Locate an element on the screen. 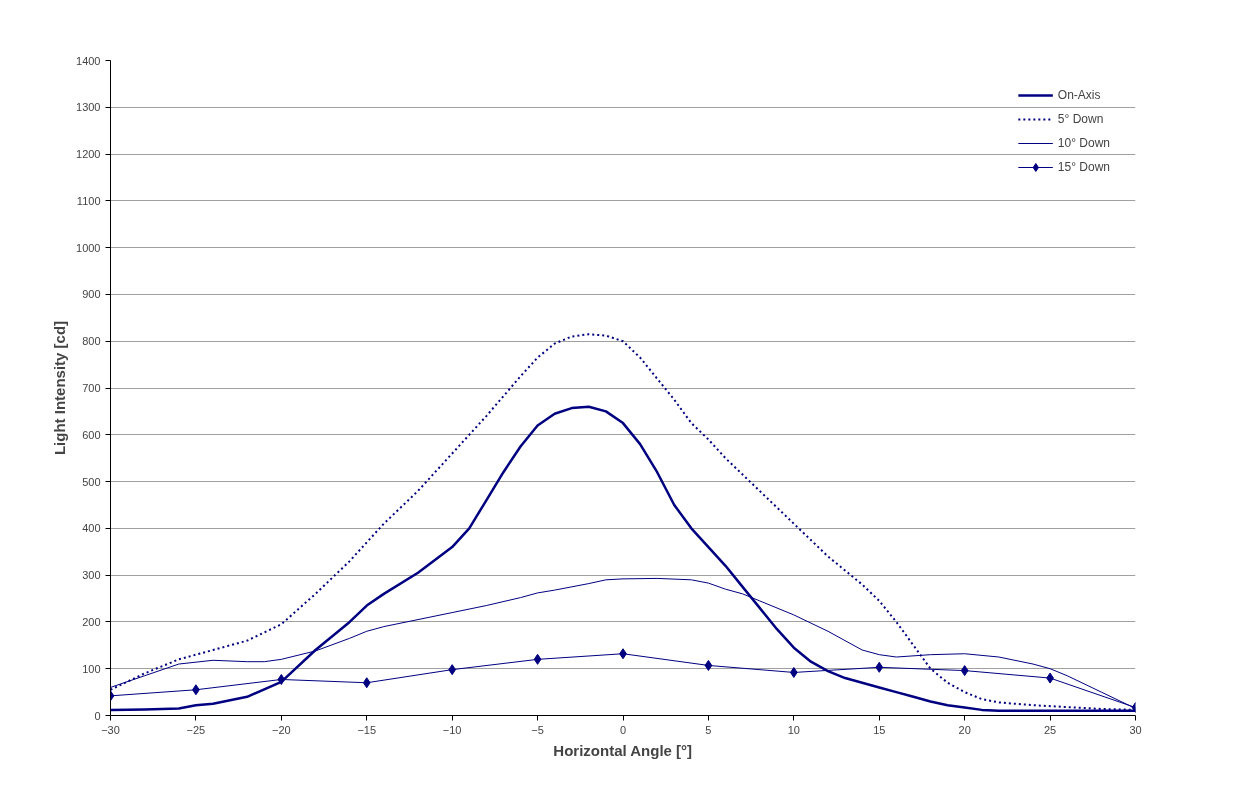 The height and width of the screenshot is (802, 1253). x-tick-label: −25 is located at coordinates (196, 729).